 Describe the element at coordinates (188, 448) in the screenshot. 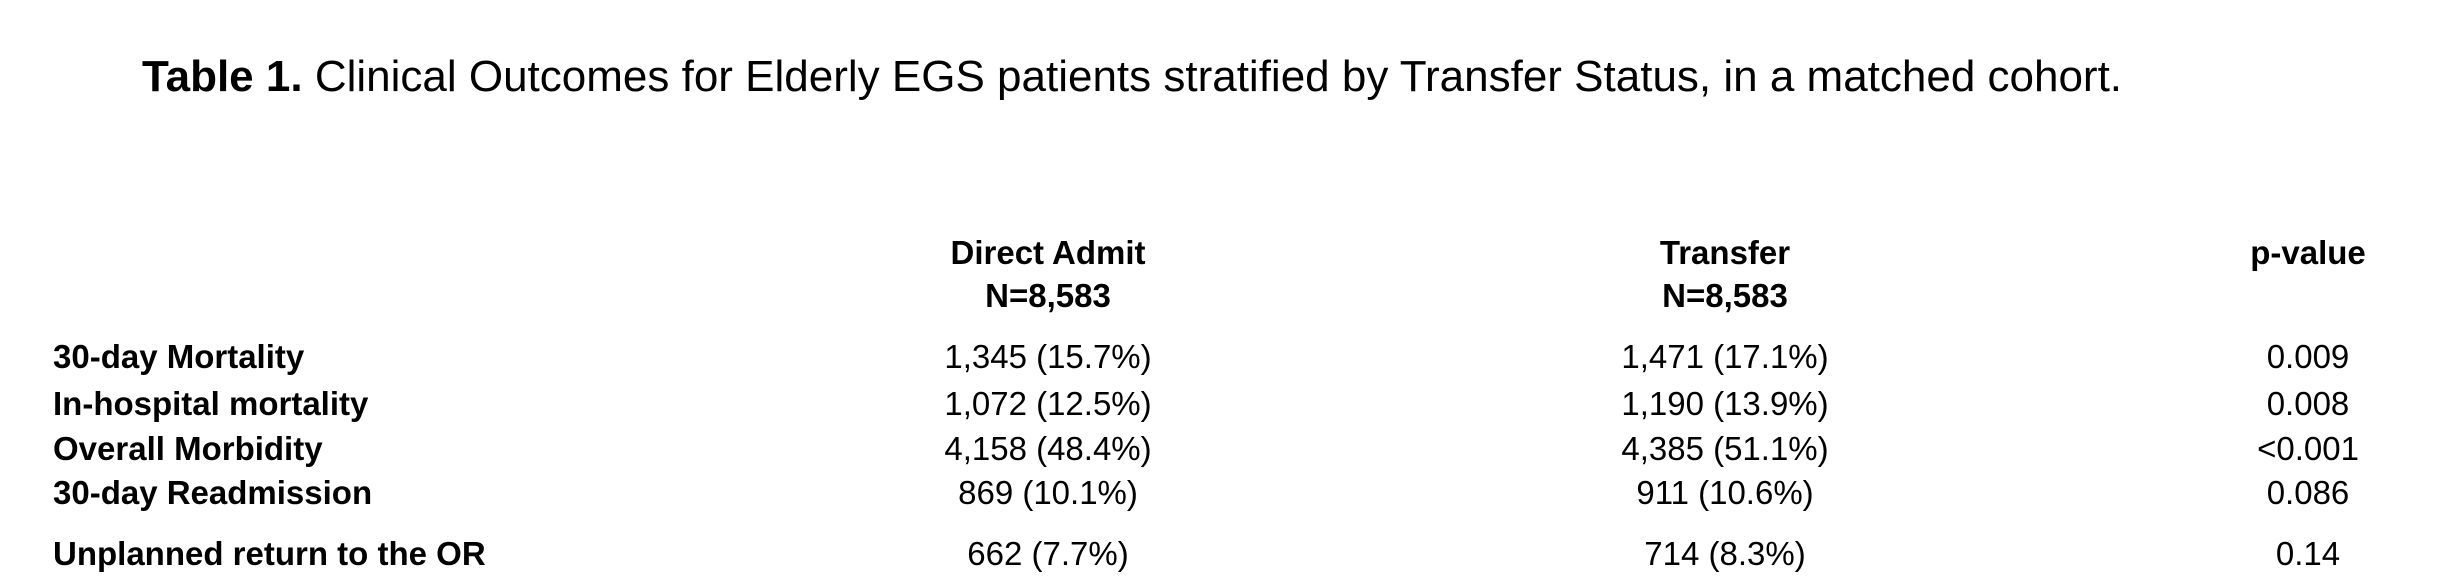

I see `row-label: Overall Morbidity` at that location.